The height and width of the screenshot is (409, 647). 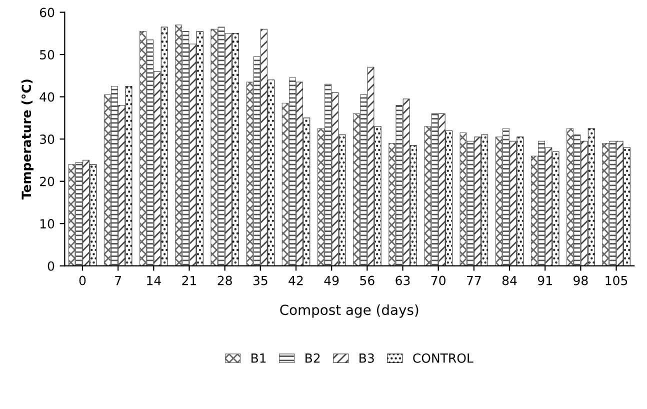 I want to click on x-axis-title: Compost age (days), so click(x=349, y=311).